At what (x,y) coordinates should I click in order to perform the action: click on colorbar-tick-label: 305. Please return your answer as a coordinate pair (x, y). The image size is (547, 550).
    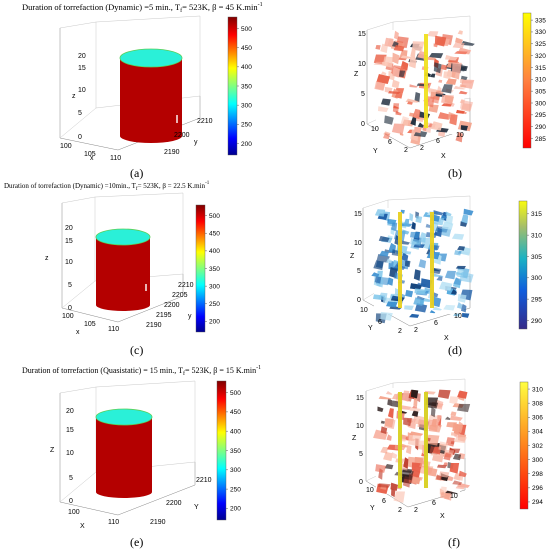
    Looking at the image, I should click on (540, 91).